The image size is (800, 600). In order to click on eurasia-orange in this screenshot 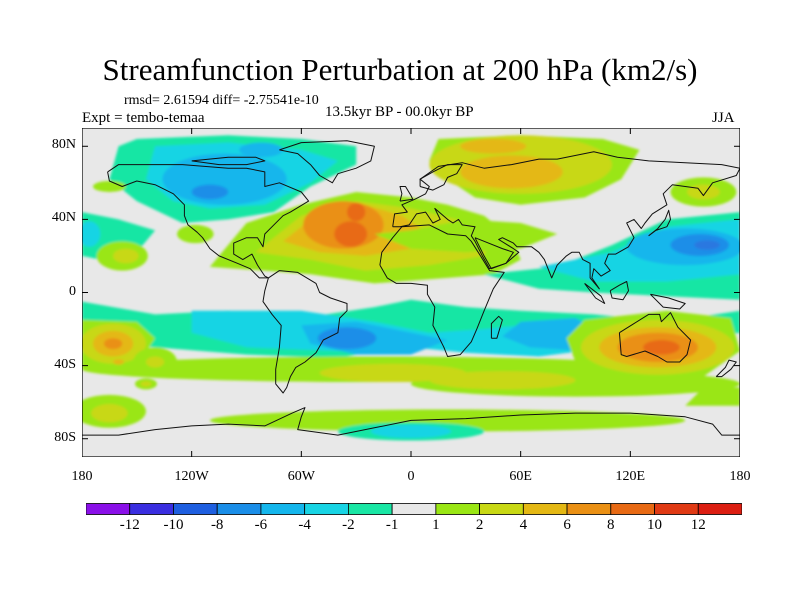, I will do `click(511, 172)`.